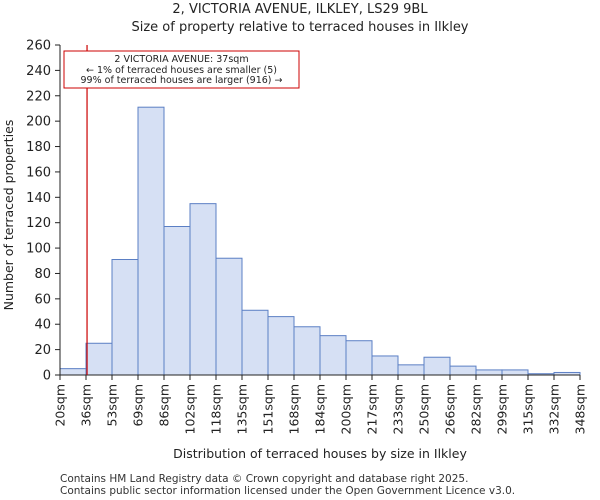 The image size is (600, 500). What do you see at coordinates (138, 405) in the screenshot?
I see `x-tick-label: 69sqm` at bounding box center [138, 405].